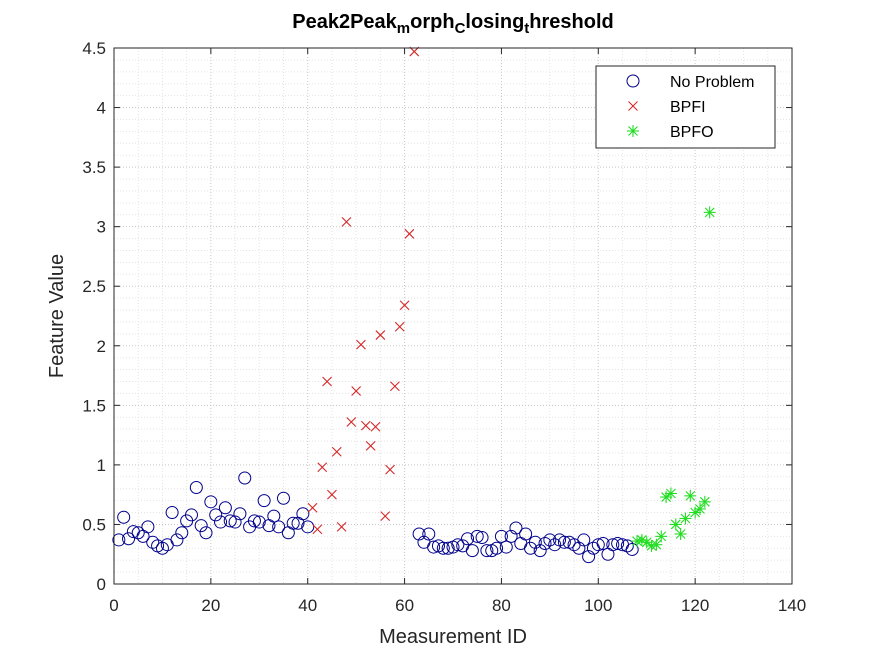 This screenshot has height=656, width=875. What do you see at coordinates (57, 316) in the screenshot?
I see `y-axis-label: Feature Value` at bounding box center [57, 316].